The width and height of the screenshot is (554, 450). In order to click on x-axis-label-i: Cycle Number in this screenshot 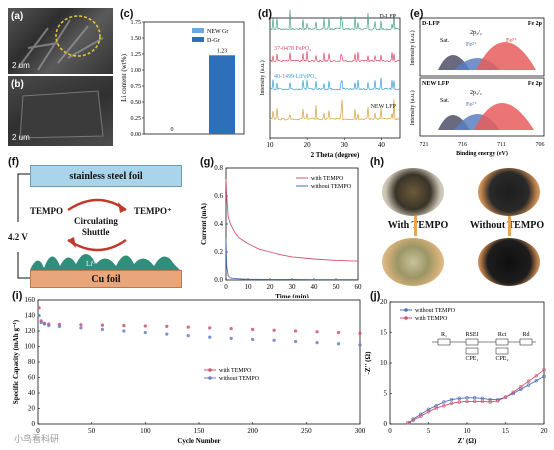, I will do `click(198, 441)`.